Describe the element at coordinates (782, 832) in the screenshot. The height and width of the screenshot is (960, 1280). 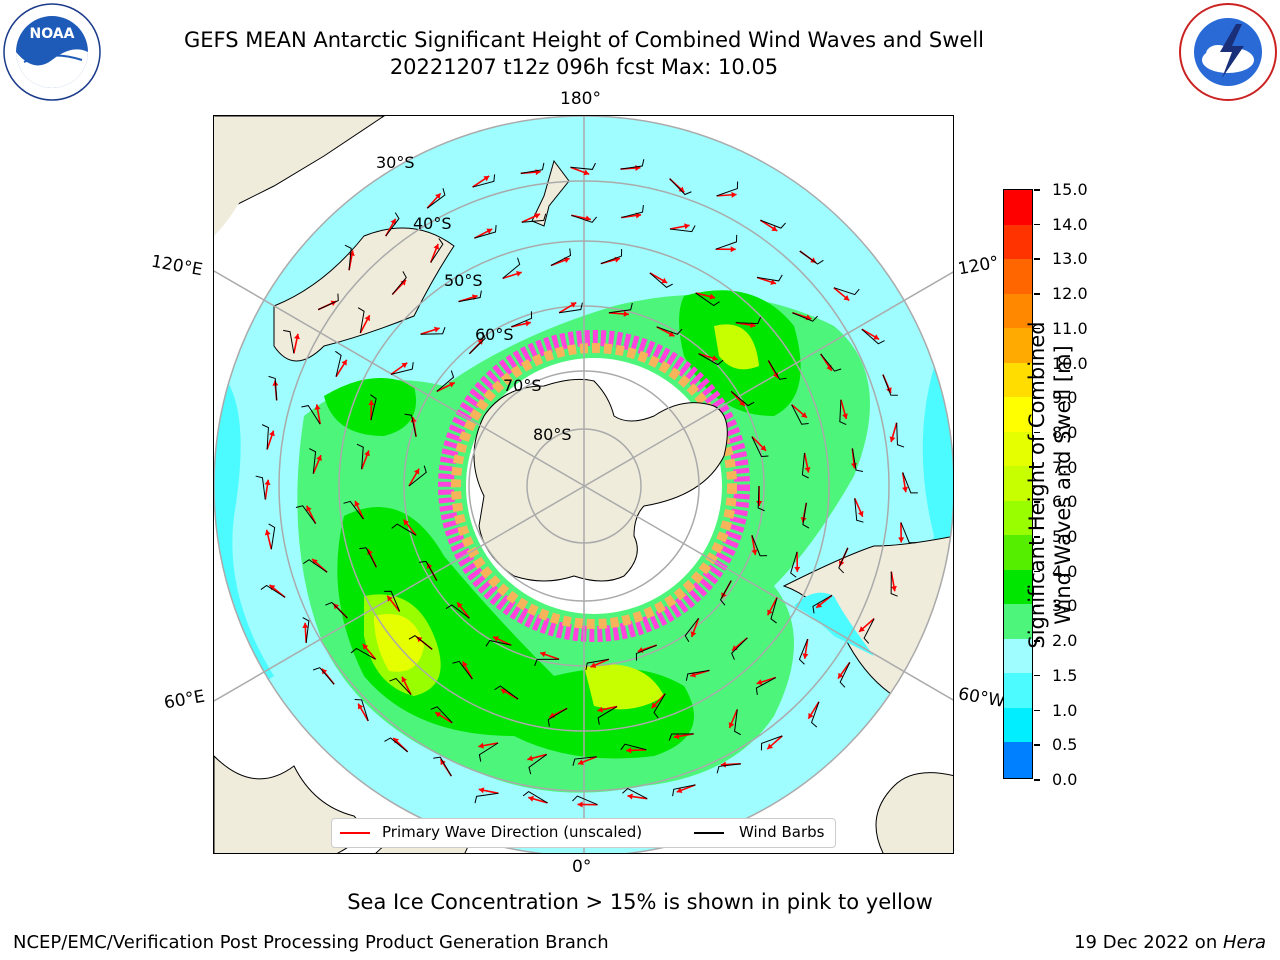
I see `wind-barbs-legend-label: Wind Barbs` at that location.